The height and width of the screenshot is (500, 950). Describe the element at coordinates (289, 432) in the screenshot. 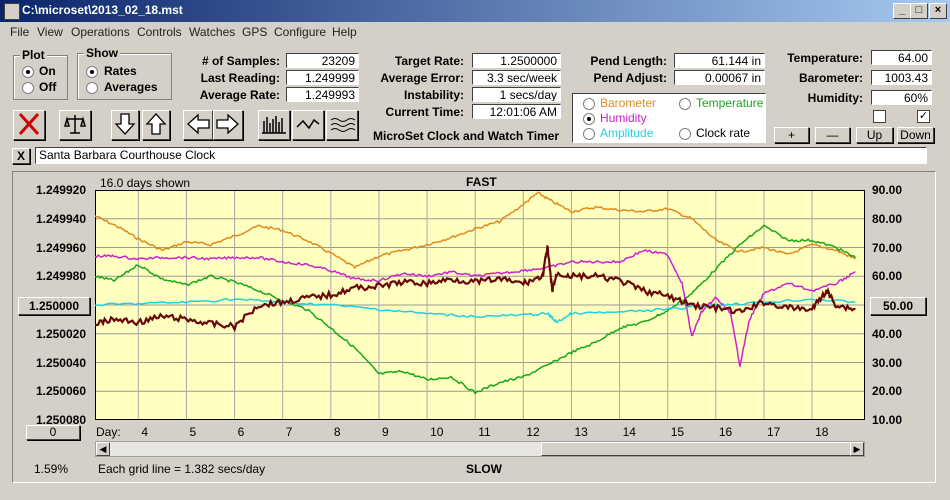

I see `x-tick-label: 7` at that location.